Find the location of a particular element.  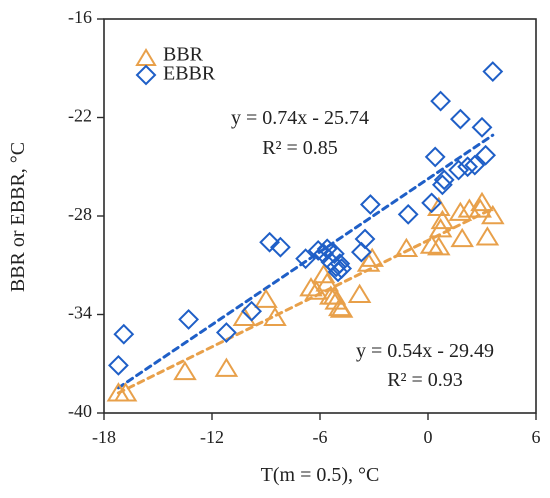

x-tick-label: 0 is located at coordinates (428, 437).